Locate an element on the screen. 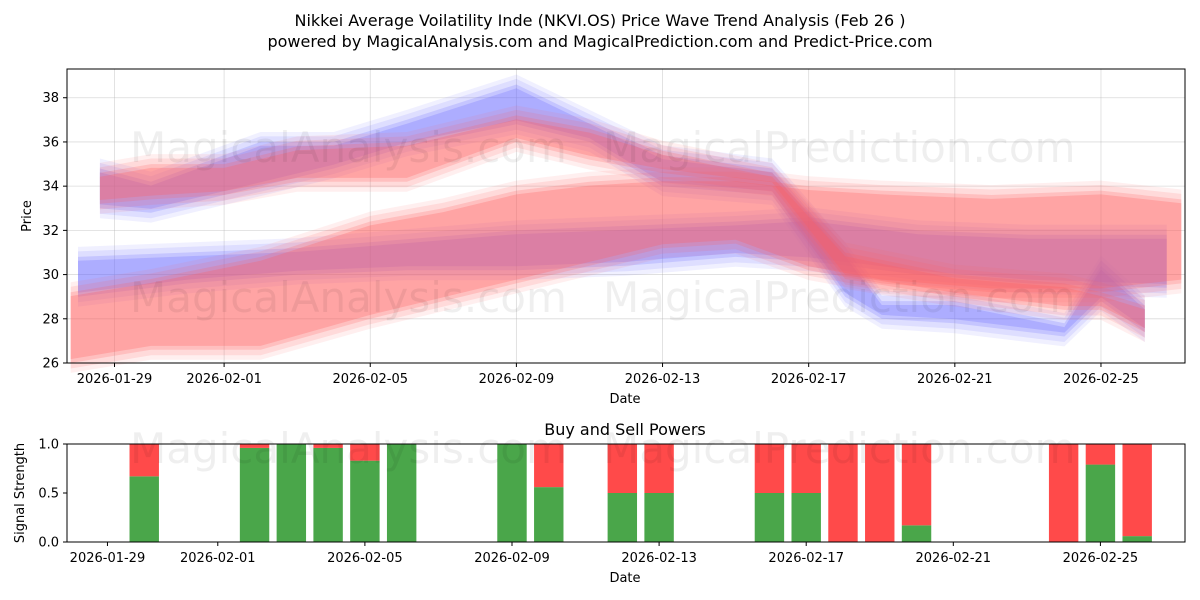 This screenshot has width=1200, height=600. price-xtick-label-0: 2026-01-29 is located at coordinates (115, 379).